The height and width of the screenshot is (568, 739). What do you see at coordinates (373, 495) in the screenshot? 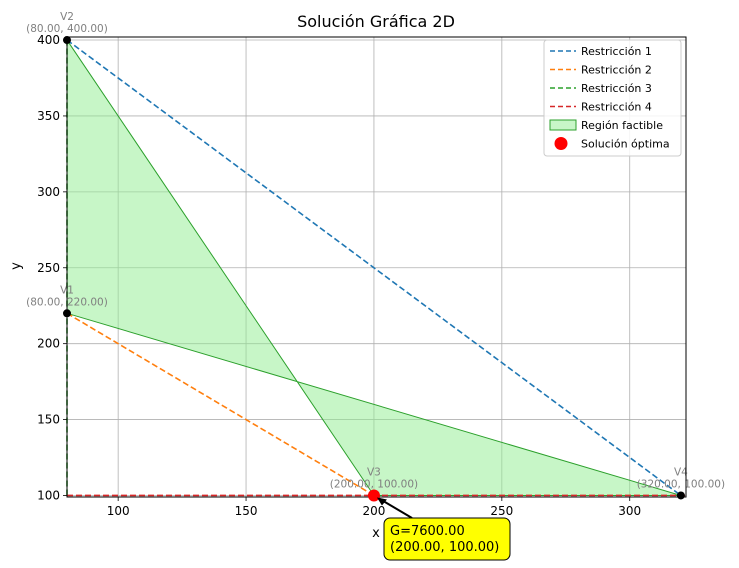
I see `optimal-point` at bounding box center [373, 495].